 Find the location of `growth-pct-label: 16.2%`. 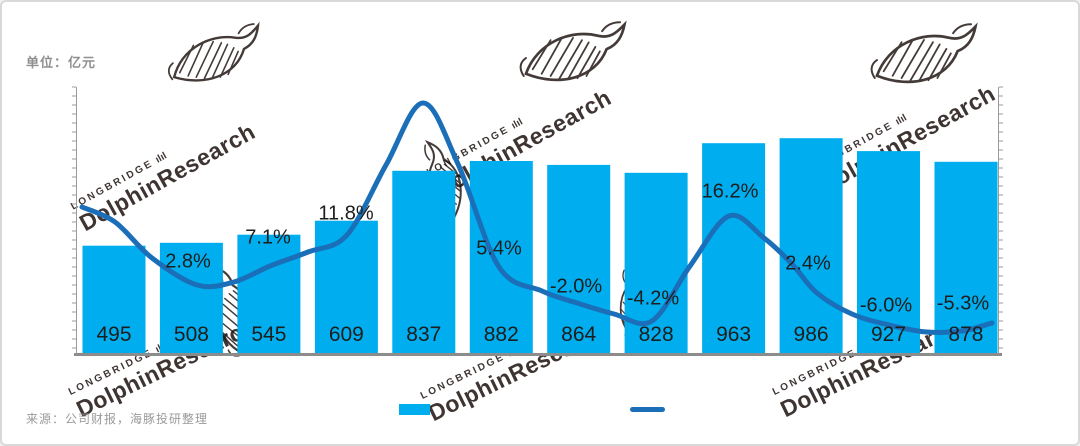

growth-pct-label: 16.2% is located at coordinates (730, 191).